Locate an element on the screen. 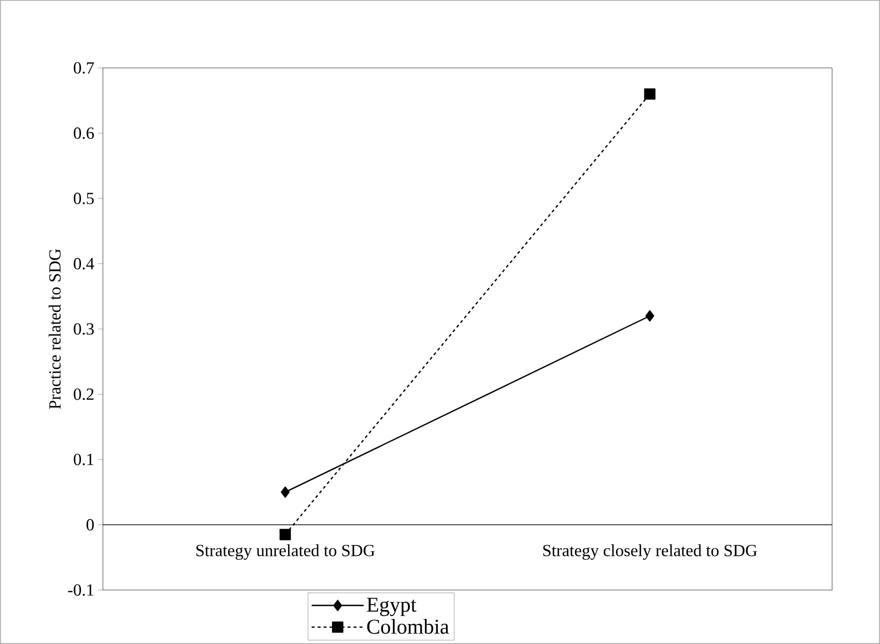  y-tick-label: 0.4 is located at coordinates (84, 264).